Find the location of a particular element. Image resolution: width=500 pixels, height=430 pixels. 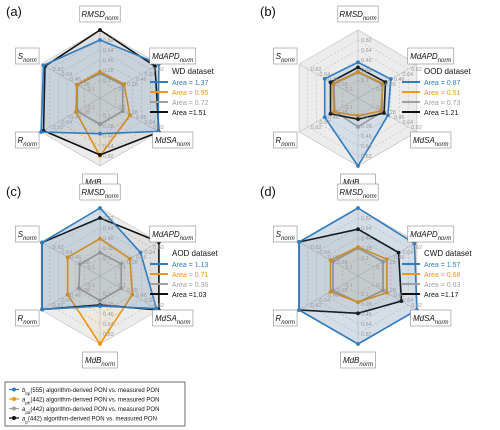

legend-title: WD dataset is located at coordinates (193, 71).